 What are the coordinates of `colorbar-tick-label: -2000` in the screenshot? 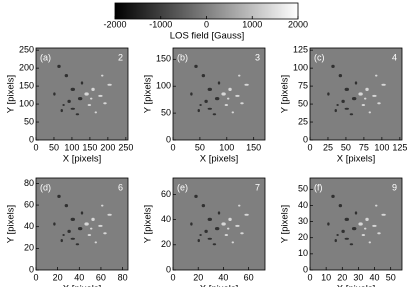 It's located at (114, 24).